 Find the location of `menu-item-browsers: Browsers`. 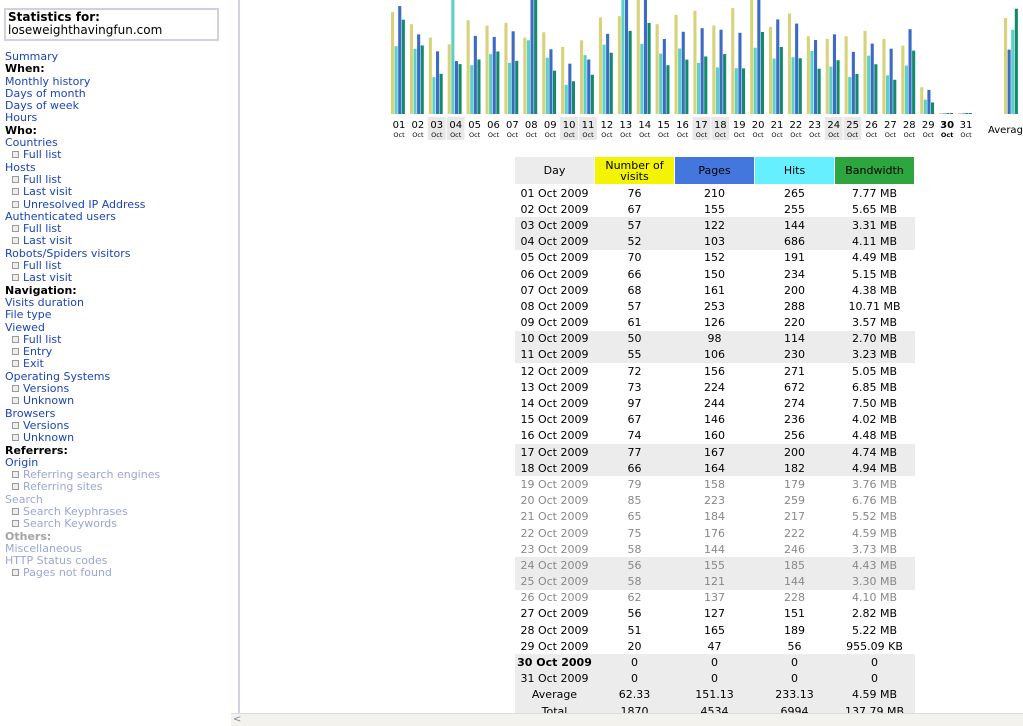

menu-item-browsers: Browsers is located at coordinates (120, 413).